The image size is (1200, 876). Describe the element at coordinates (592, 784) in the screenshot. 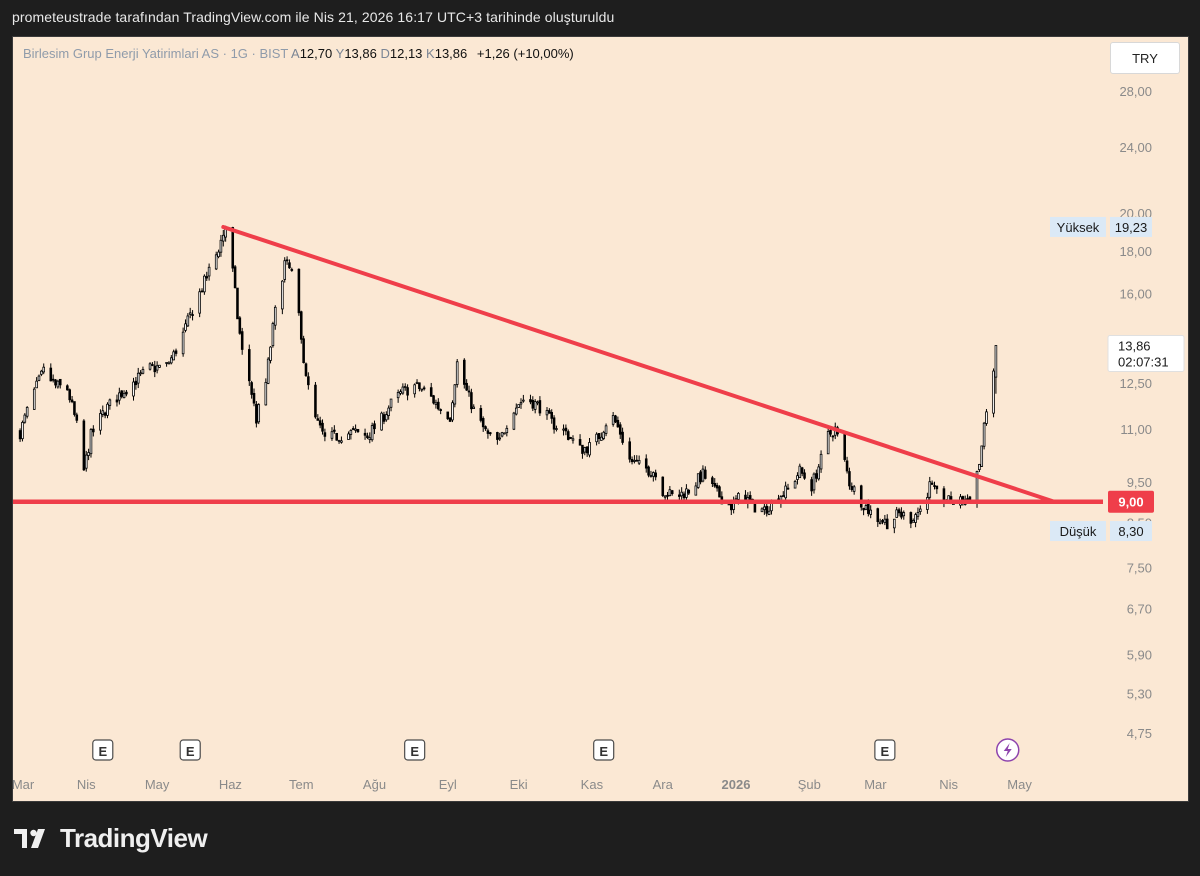

I see `x-tick-label: Kas` at that location.